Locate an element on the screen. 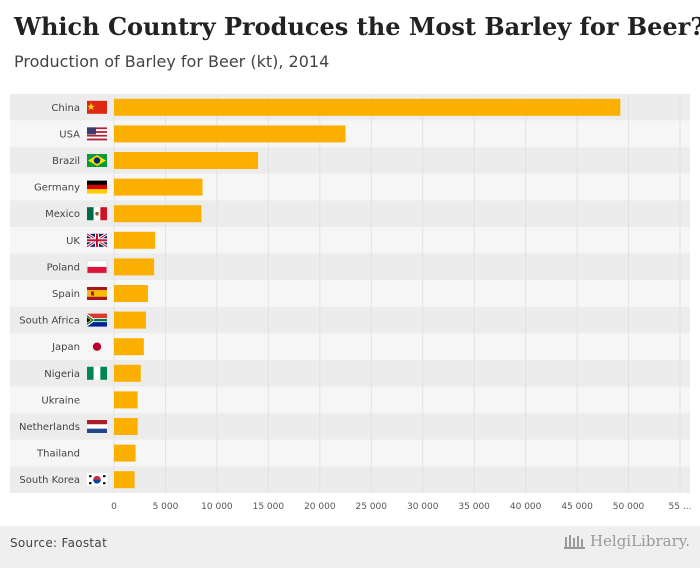 Image resolution: width=700 pixels, height=568 pixels. south-korea-flag-icon is located at coordinates (97, 480).